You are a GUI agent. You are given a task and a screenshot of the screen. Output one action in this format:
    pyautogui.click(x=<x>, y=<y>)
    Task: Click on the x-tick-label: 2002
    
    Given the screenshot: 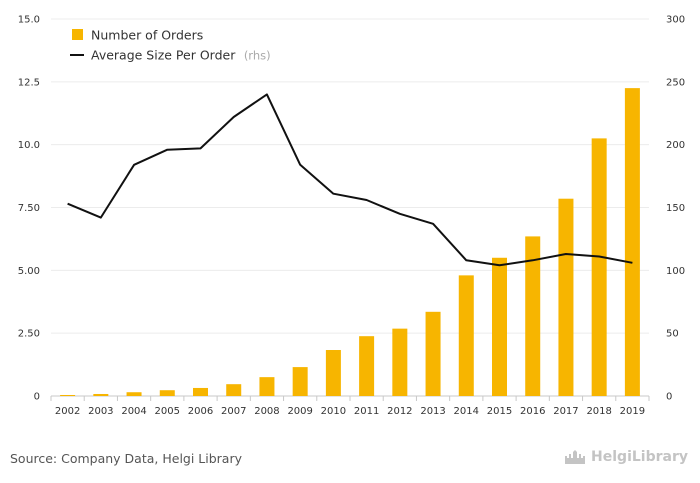 What is the action you would take?
    pyautogui.click(x=67, y=411)
    